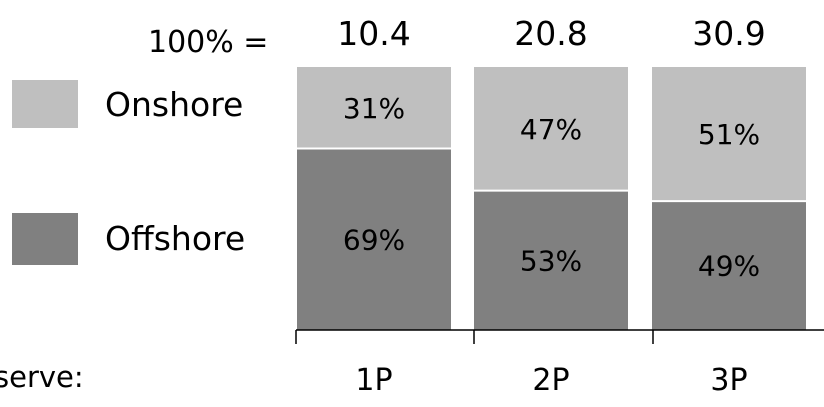  Describe the element at coordinates (373, 380) in the screenshot. I see `x-tick-label: 1P` at that location.